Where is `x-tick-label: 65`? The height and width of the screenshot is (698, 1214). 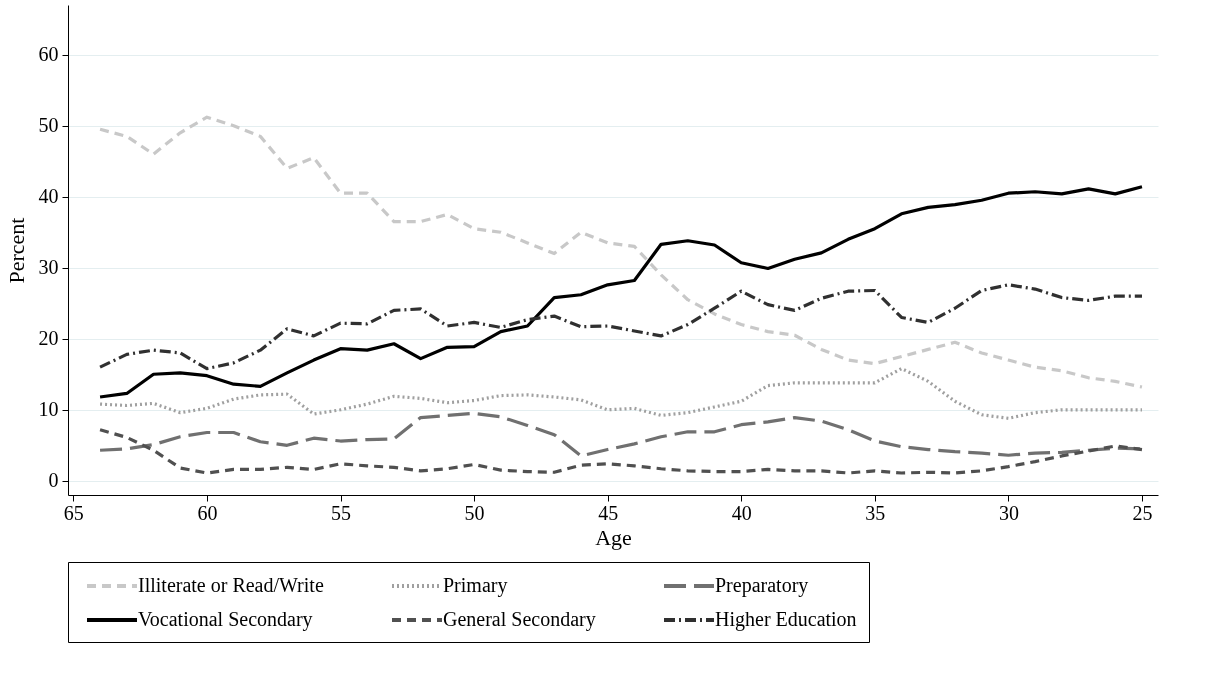 x-tick-label: 65 is located at coordinates (73, 512).